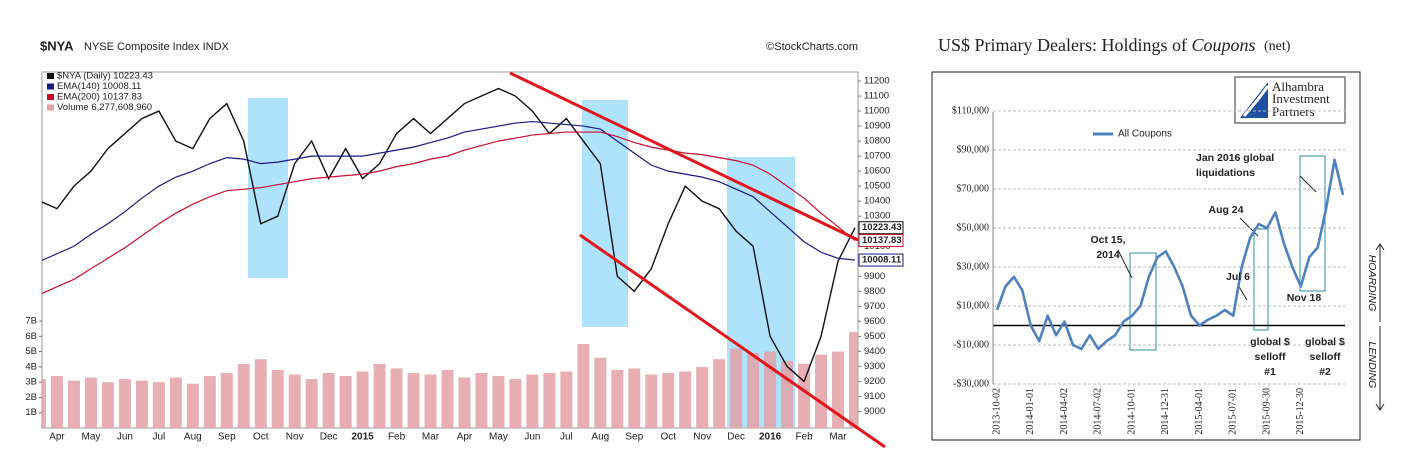  Describe the element at coordinates (31, 412) in the screenshot. I see `y2-tick-label: 1B` at that location.